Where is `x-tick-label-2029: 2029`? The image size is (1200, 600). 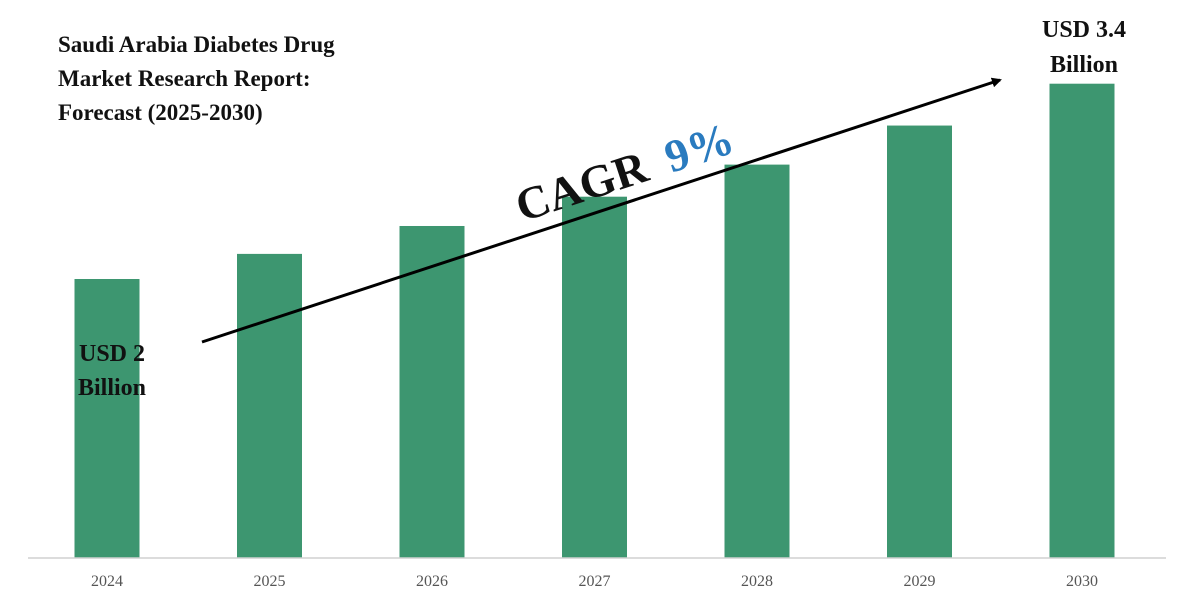
x-tick-label-2029: 2029 is located at coordinates (920, 581).